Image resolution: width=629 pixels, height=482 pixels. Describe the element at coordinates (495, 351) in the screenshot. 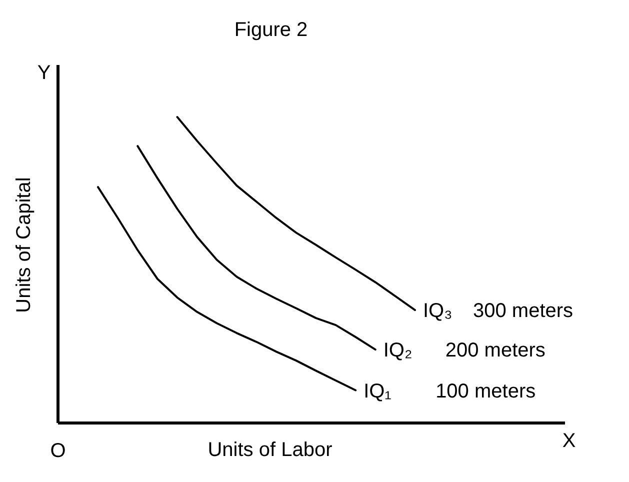

I see `text: 200 meters` at that location.